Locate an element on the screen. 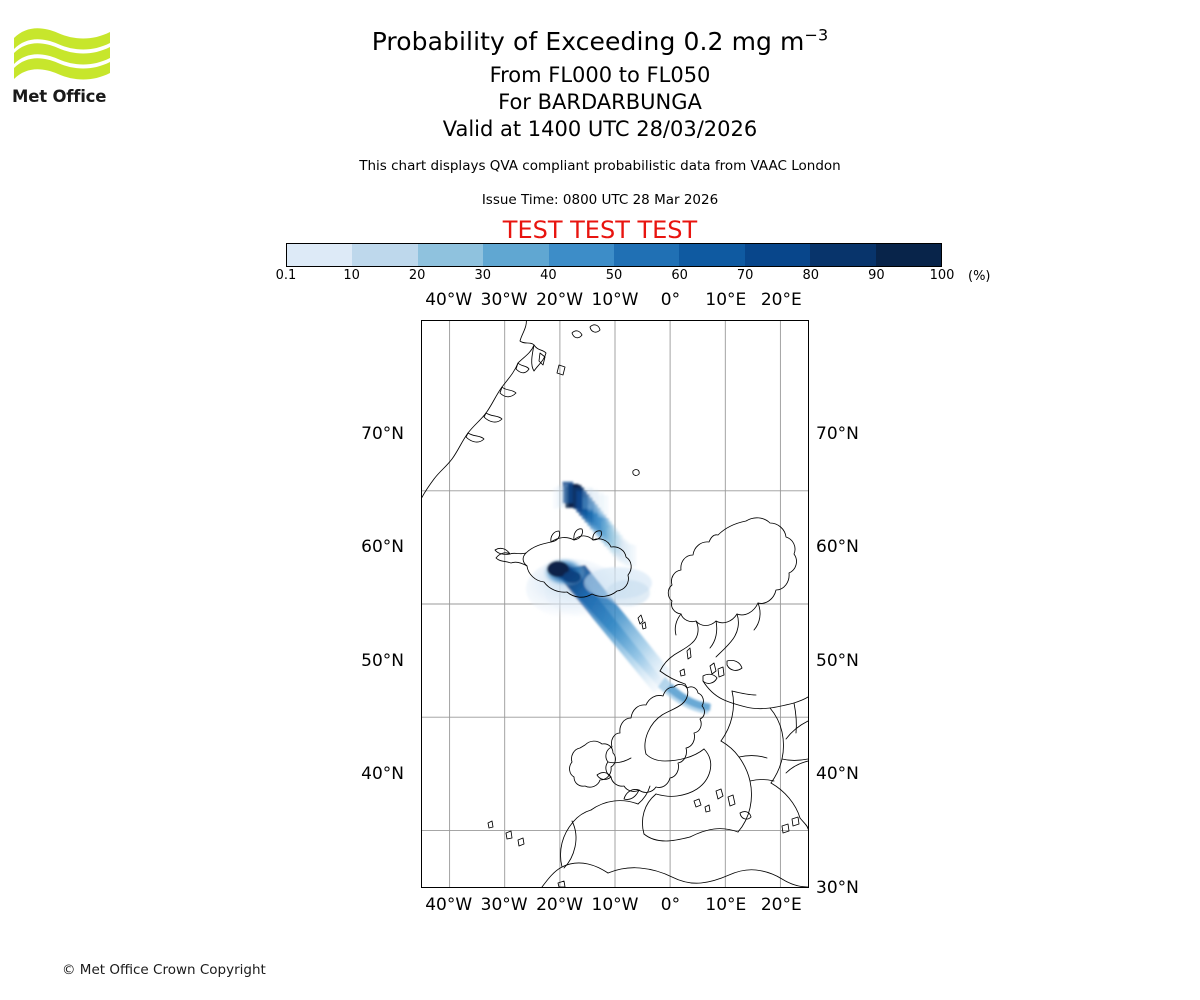 This screenshot has width=1200, height=1000. lon-label-lon-bot-10: 10°E is located at coordinates (726, 905).